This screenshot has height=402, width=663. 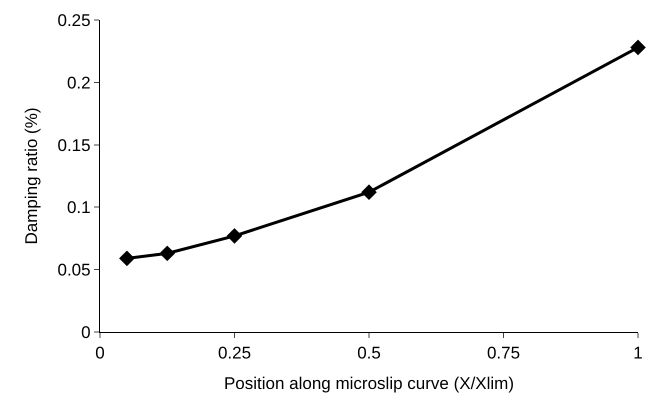 I want to click on y-tick-label: 0, so click(x=86, y=332).